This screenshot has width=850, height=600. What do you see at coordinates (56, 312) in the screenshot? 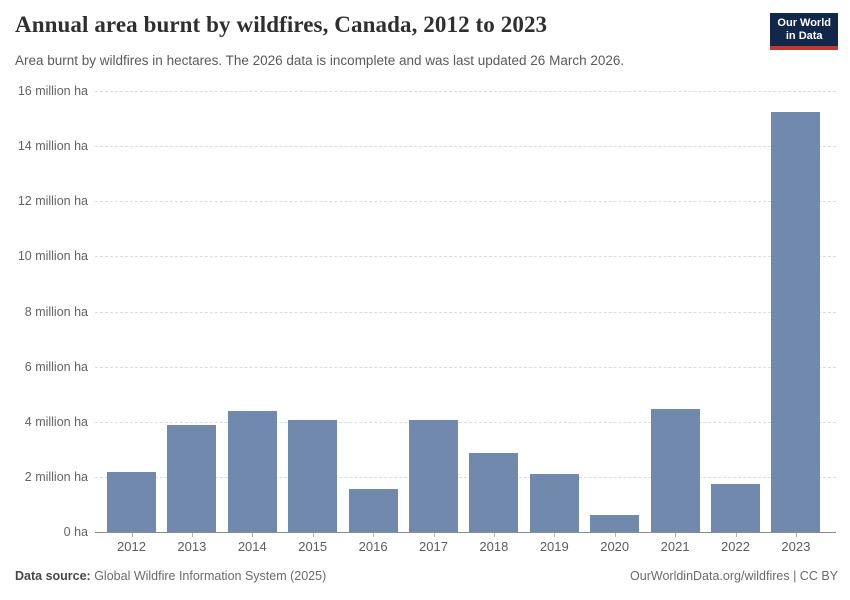
I see `y-axis-tick-label: 8 million ha` at bounding box center [56, 312].